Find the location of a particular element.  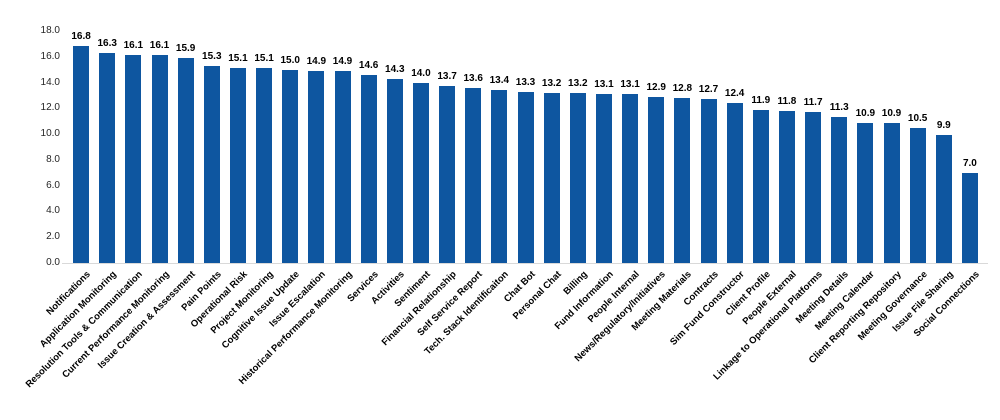

y-axis-tick-label: 8.0 is located at coordinates (53, 159).